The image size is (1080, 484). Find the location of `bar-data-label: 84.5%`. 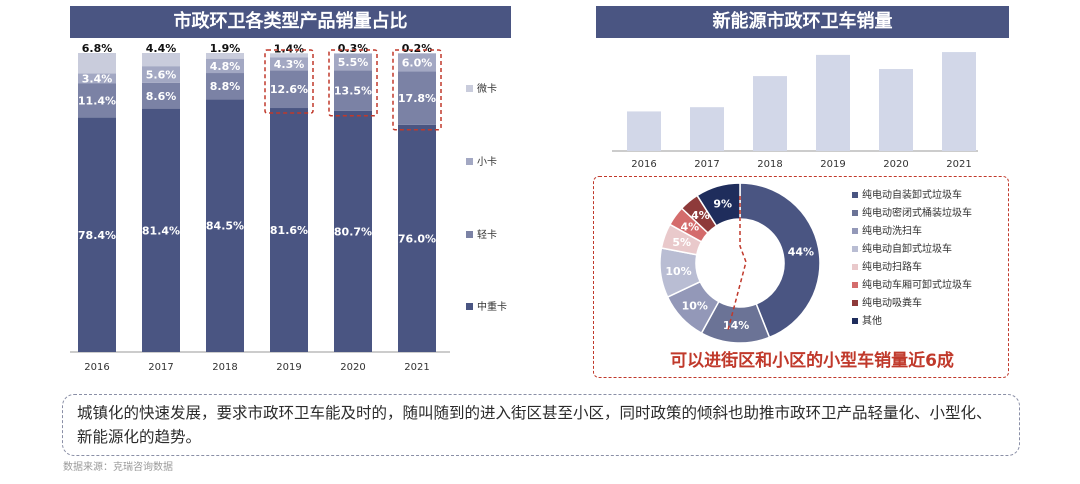

bar-data-label: 84.5% is located at coordinates (225, 226).